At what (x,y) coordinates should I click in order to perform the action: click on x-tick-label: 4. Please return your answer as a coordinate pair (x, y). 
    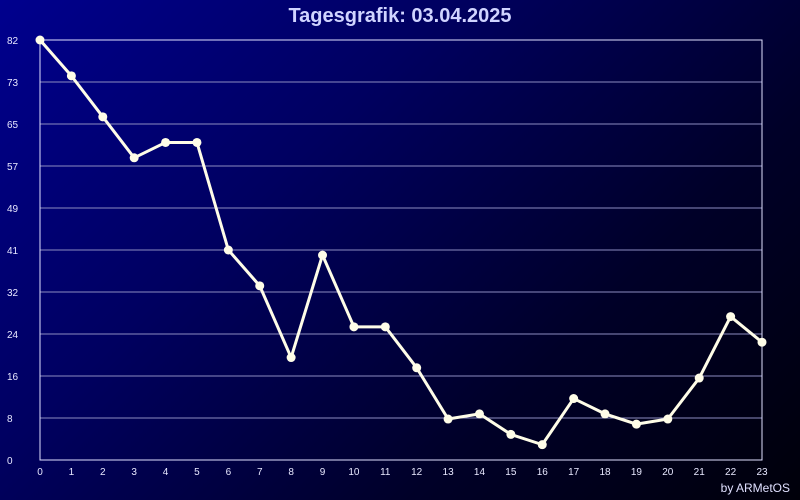
    Looking at the image, I should click on (166, 472).